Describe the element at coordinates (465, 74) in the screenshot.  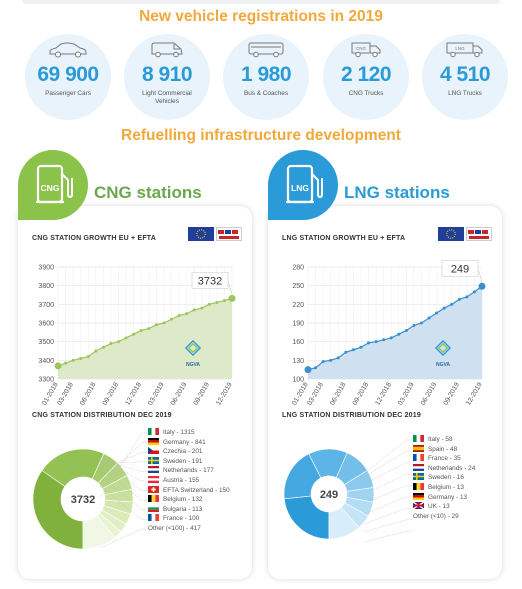
I see `stat-value: 4 510` at that location.